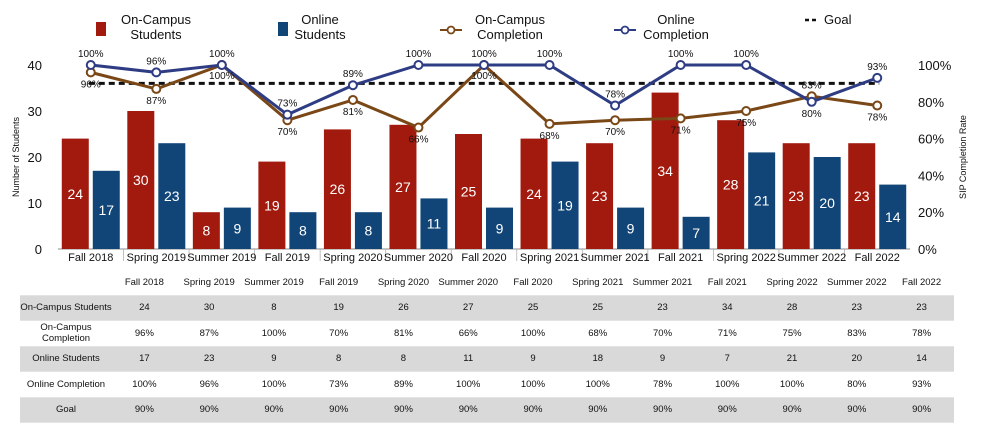 This screenshot has height=423, width=982. I want to click on online-completion-label: 78%, so click(615, 94).